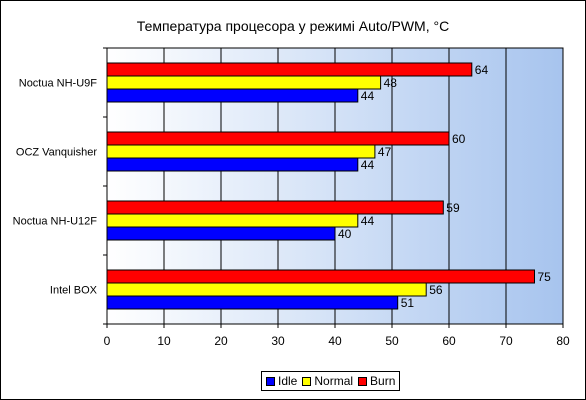 The image size is (586, 400). I want to click on legend-item-burn: Burn, so click(376, 381).